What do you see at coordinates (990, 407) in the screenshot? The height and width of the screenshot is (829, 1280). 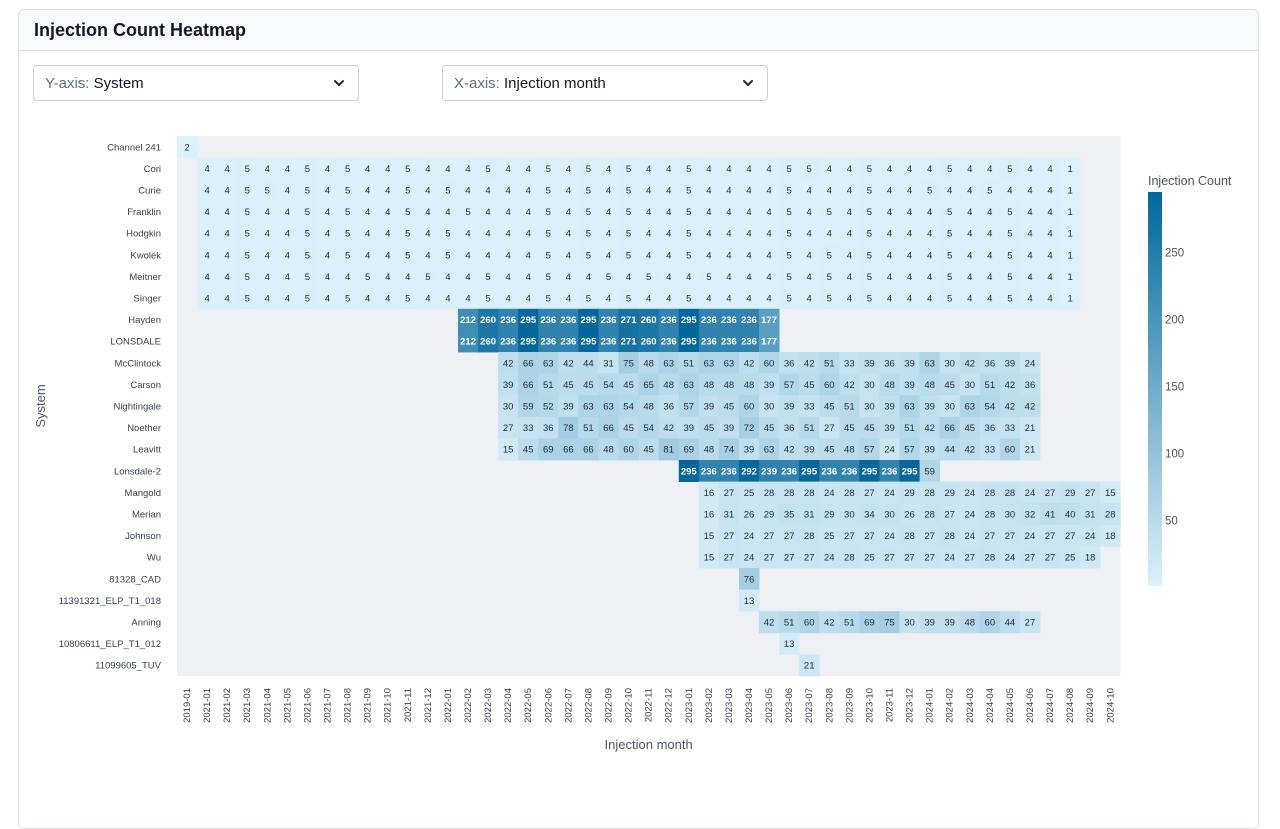 I see `cell-label: 54` at bounding box center [990, 407].